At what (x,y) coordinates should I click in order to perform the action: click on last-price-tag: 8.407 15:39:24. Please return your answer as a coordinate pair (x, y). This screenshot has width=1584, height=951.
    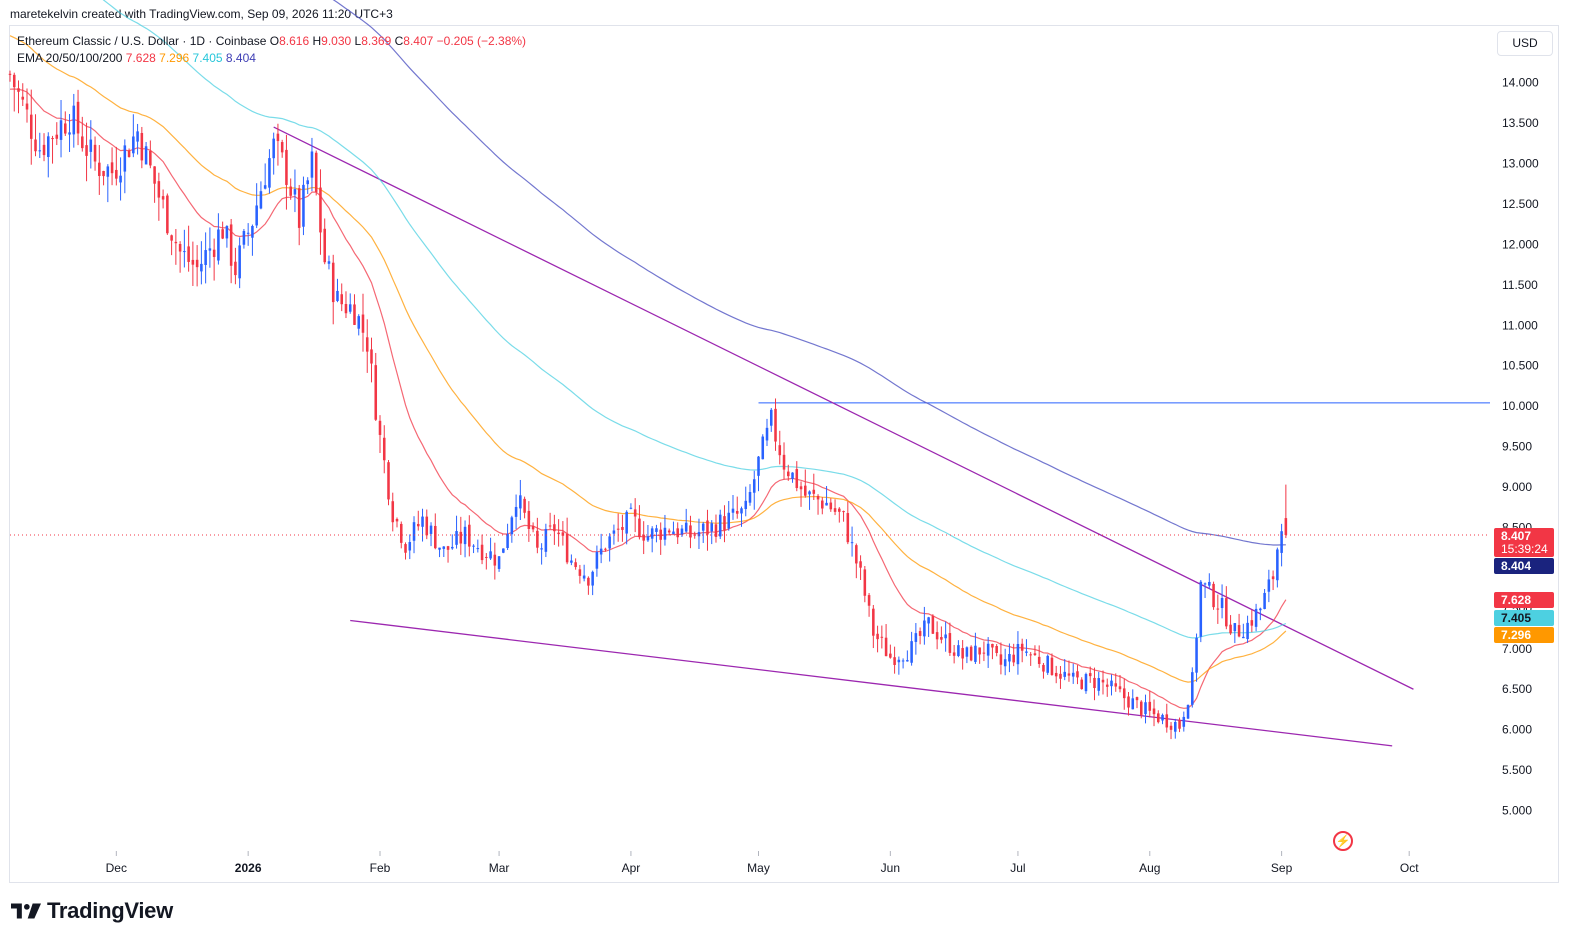
    Looking at the image, I should click on (1524, 542).